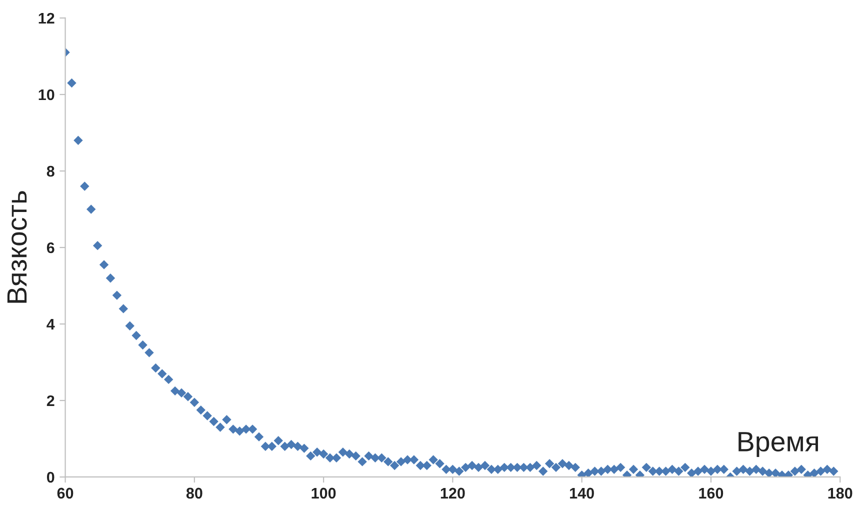 The image size is (859, 514). I want to click on x-tick-label: 160, so click(711, 493).